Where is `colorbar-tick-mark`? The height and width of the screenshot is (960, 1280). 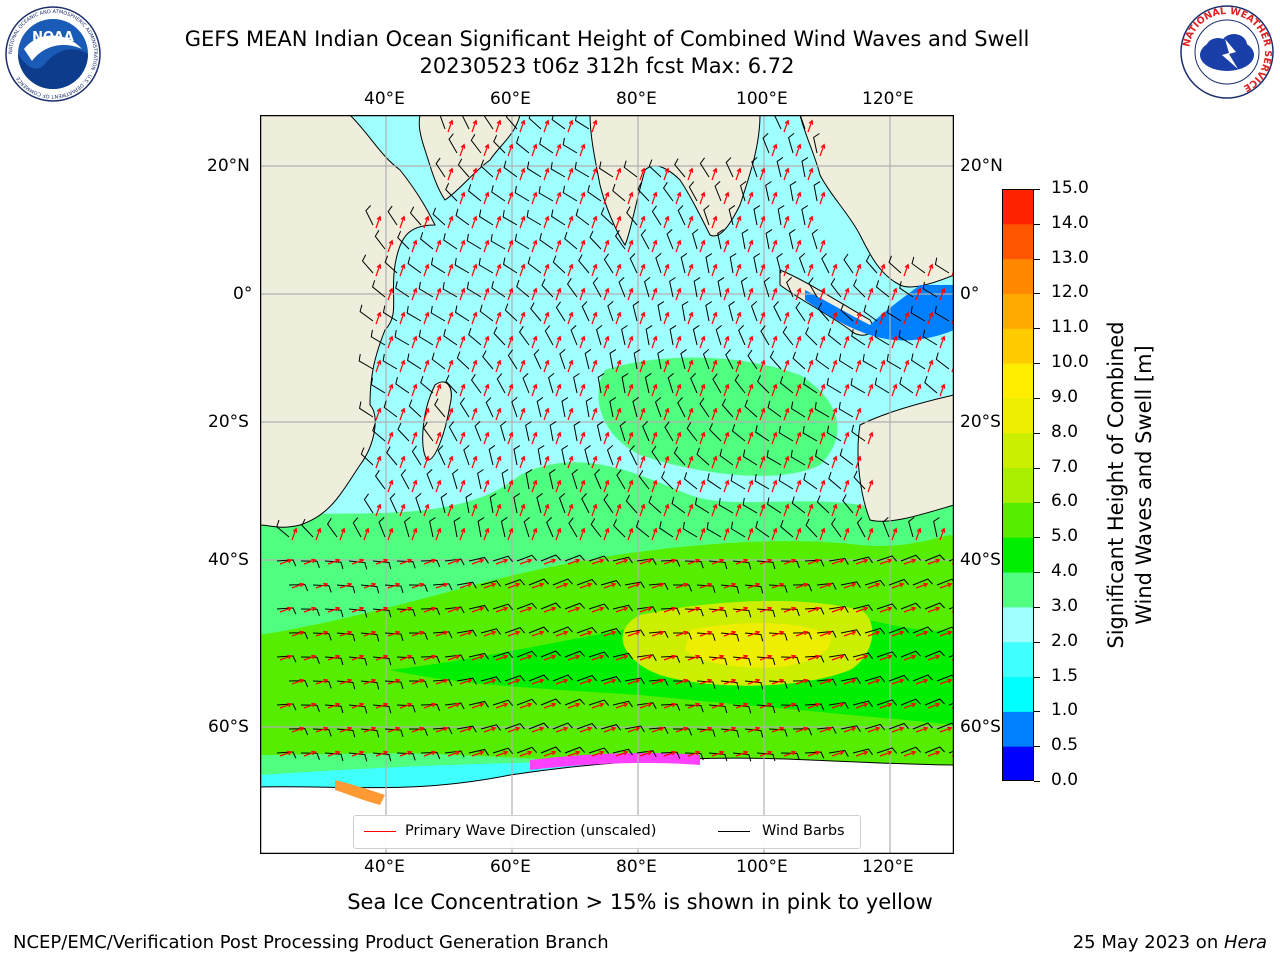 colorbar-tick-mark is located at coordinates (1037, 433).